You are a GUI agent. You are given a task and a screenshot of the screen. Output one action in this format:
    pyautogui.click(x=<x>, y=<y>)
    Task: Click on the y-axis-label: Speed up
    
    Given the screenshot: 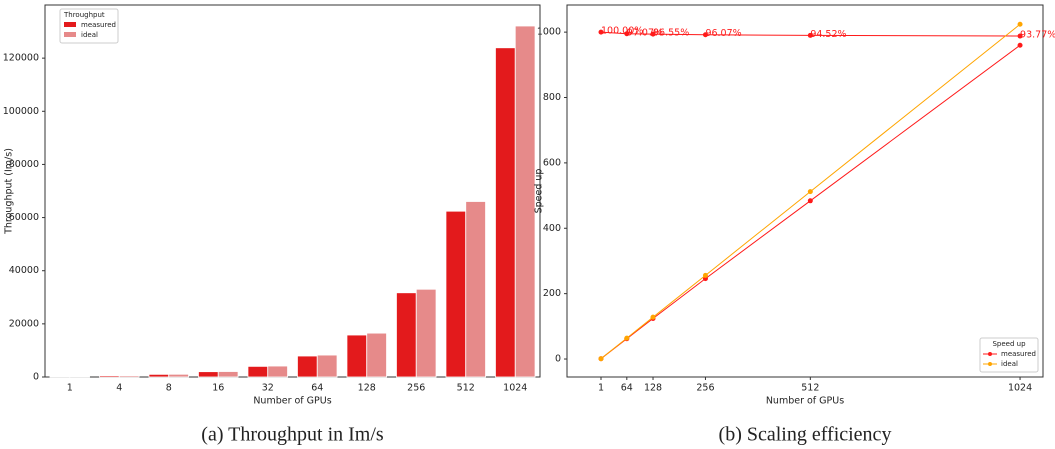 What is the action you would take?
    pyautogui.click(x=539, y=191)
    